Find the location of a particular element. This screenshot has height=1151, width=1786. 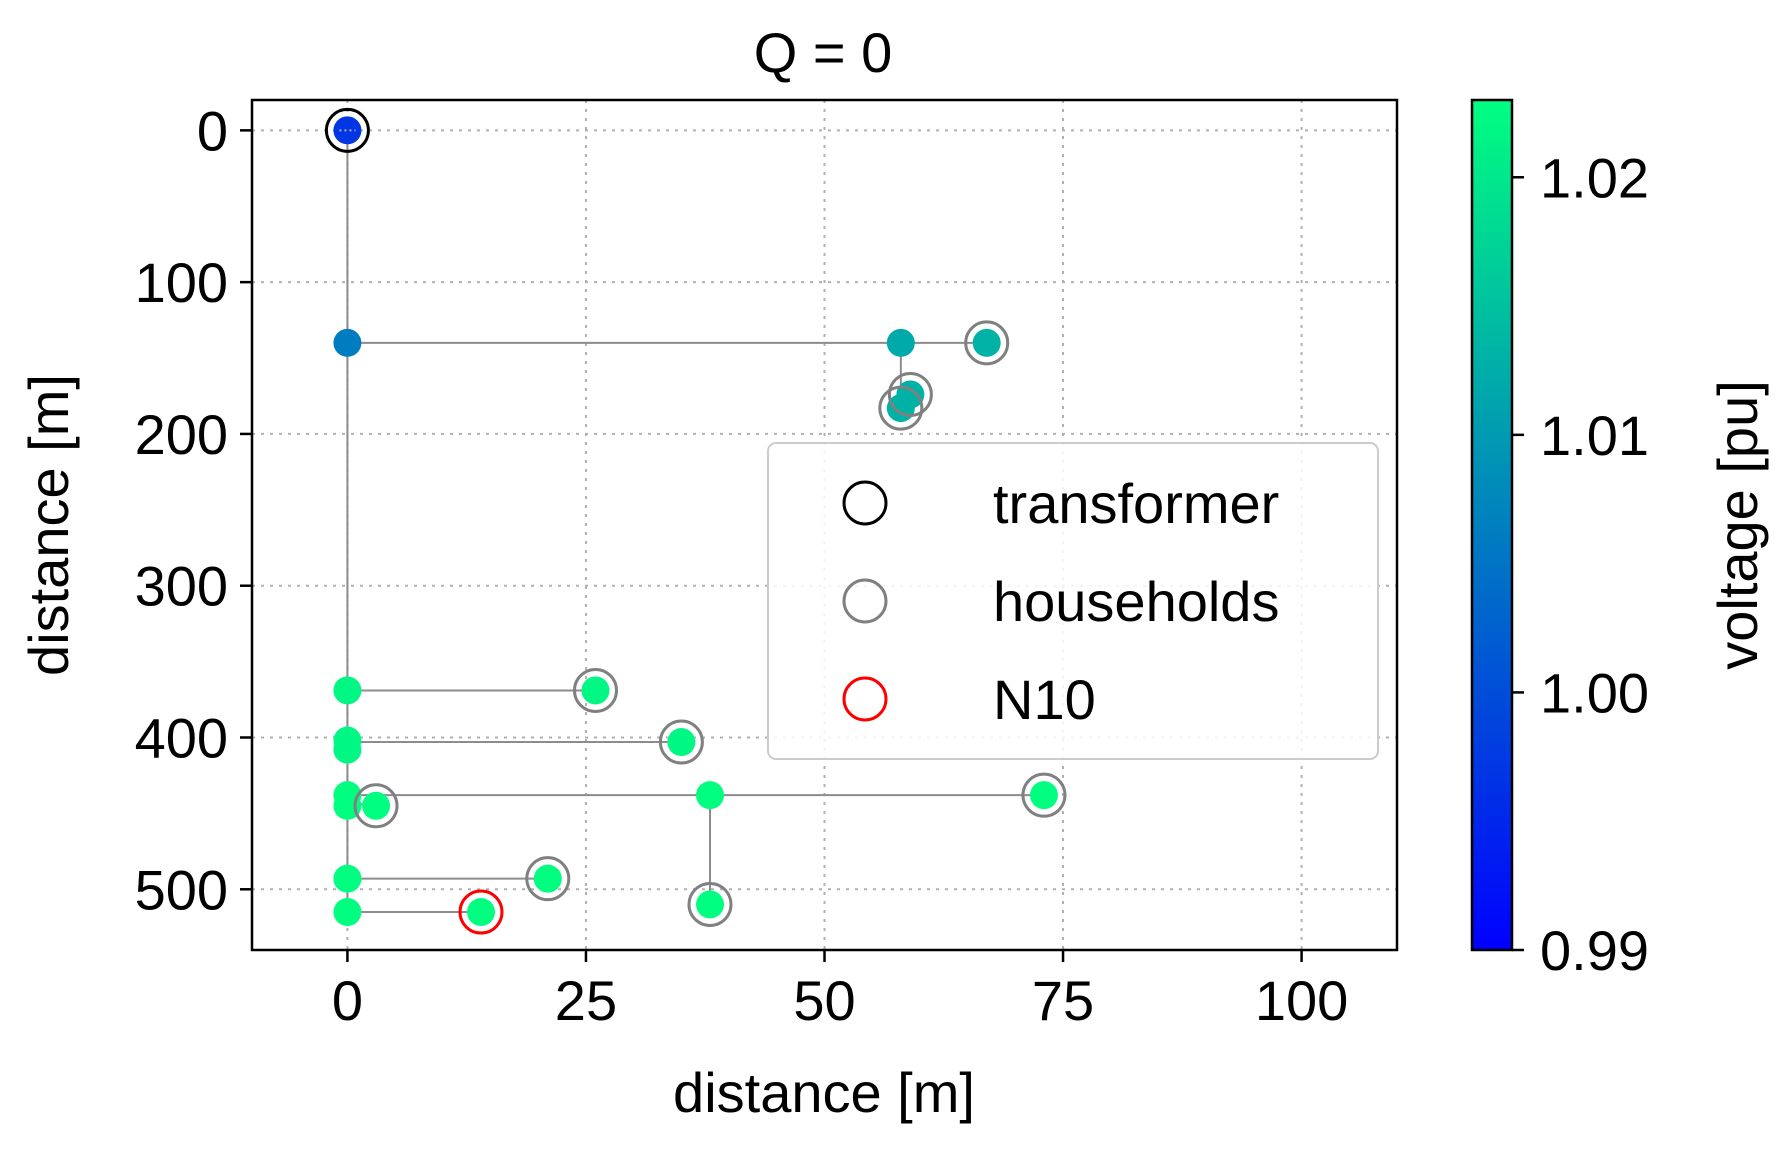

x-axis-label: distance [m] is located at coordinates (824, 1092).